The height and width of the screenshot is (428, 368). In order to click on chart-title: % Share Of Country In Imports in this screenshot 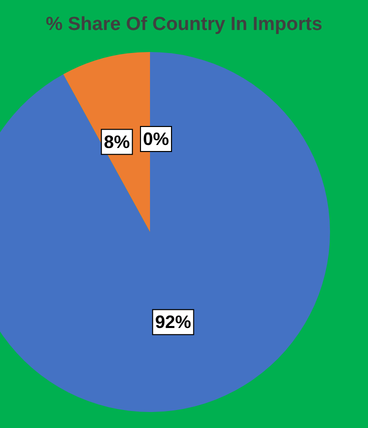, I will do `click(184, 24)`.